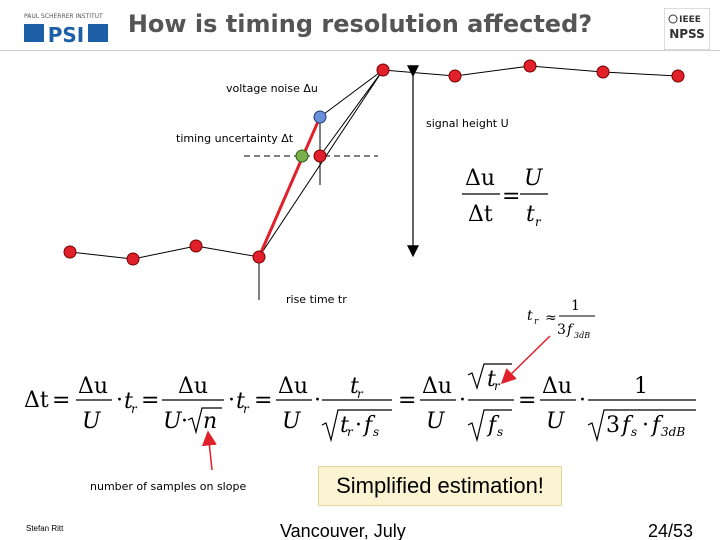  I want to click on ieee-npss-logo: IEEE NPSS, so click(687, 29).